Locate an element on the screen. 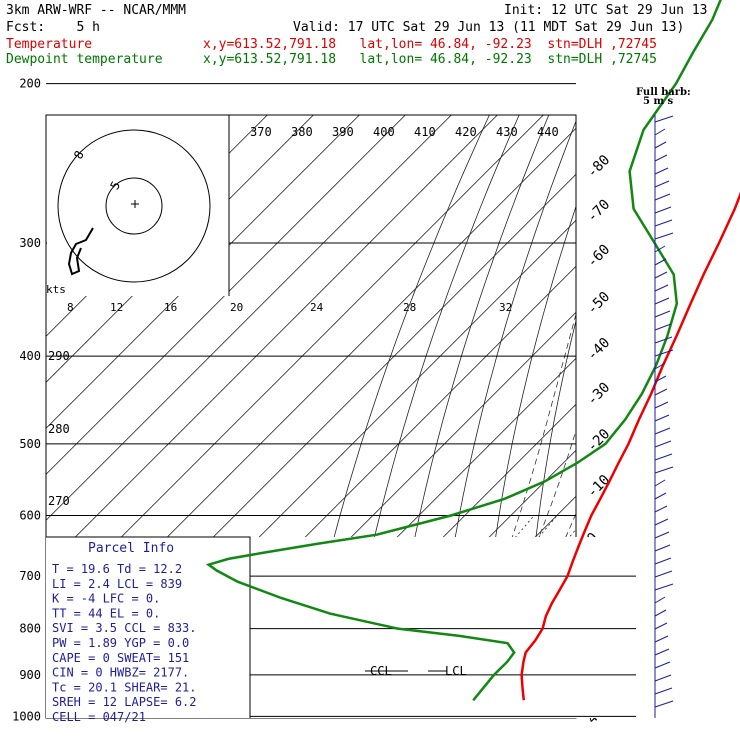 The image size is (740, 740). parcel-box-frame is located at coordinates (148, 627).